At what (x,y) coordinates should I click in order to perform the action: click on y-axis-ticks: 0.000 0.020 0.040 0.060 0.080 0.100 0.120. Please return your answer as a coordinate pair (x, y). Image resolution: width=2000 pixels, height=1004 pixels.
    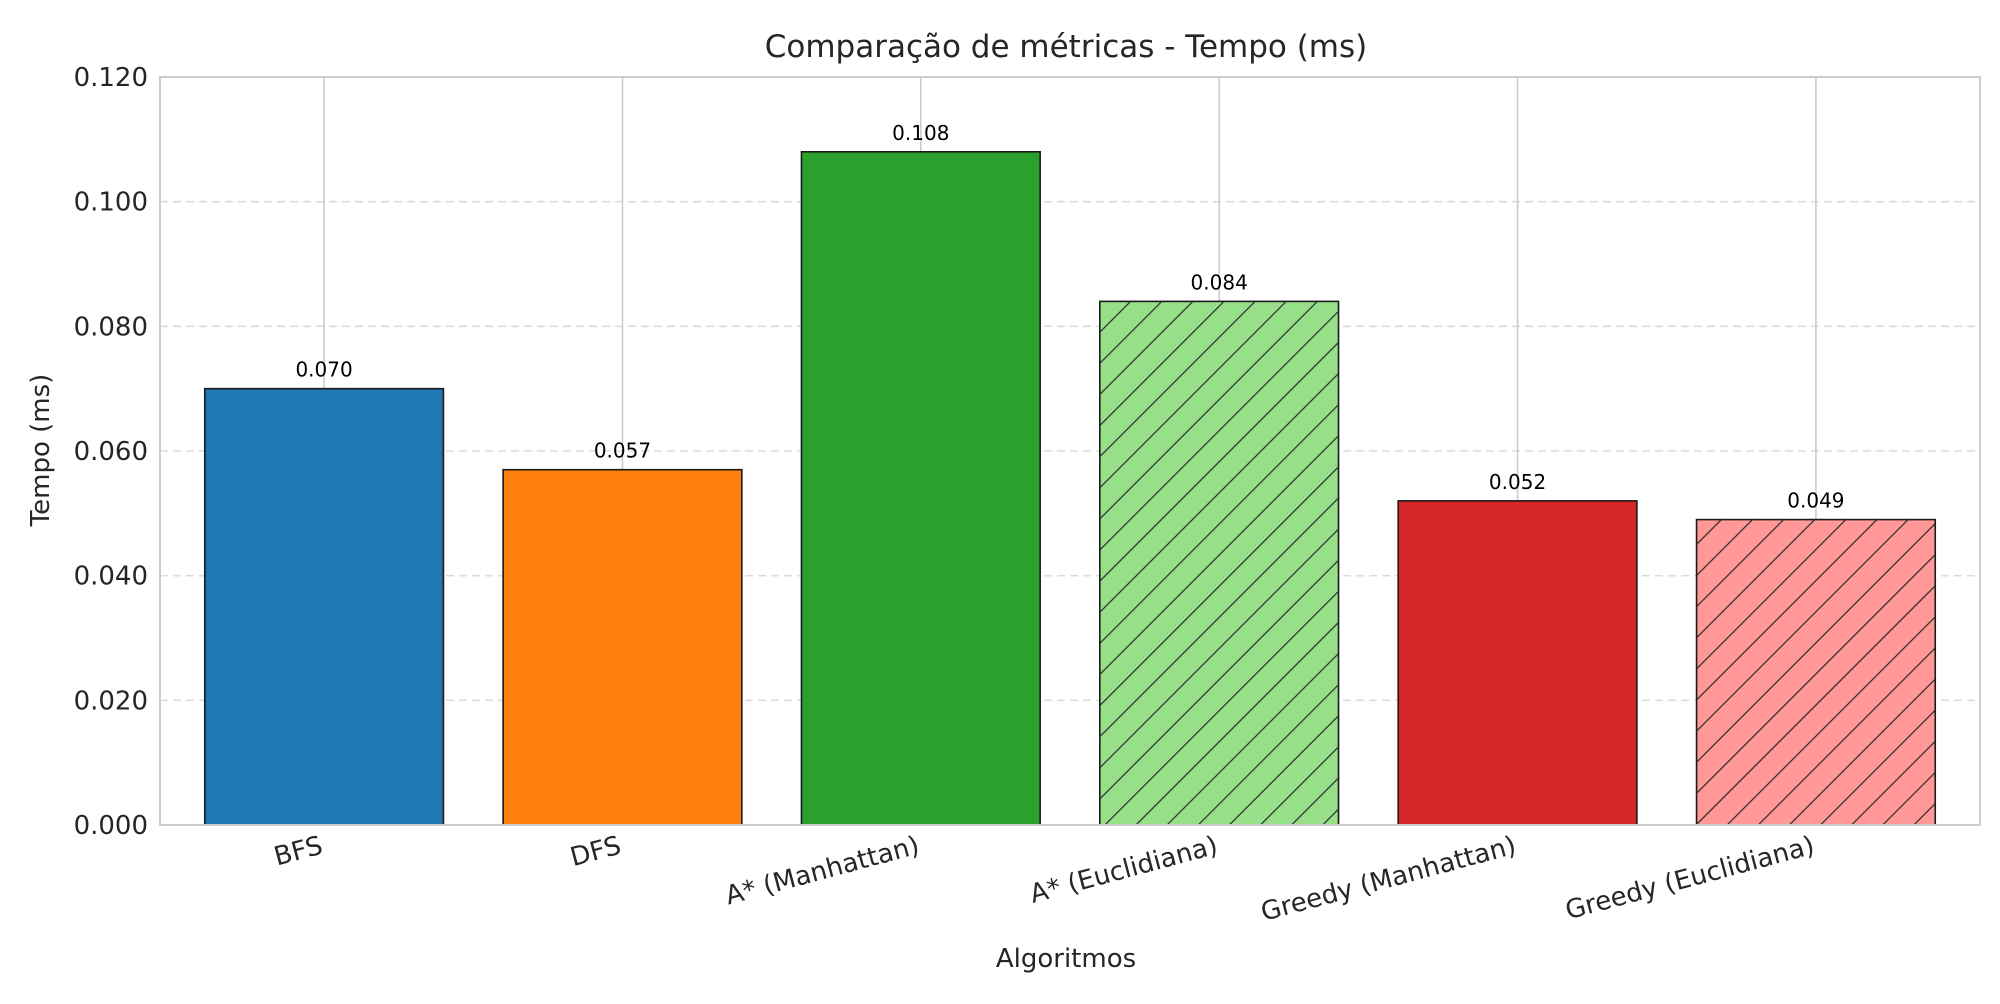
    Looking at the image, I should click on (111, 452).